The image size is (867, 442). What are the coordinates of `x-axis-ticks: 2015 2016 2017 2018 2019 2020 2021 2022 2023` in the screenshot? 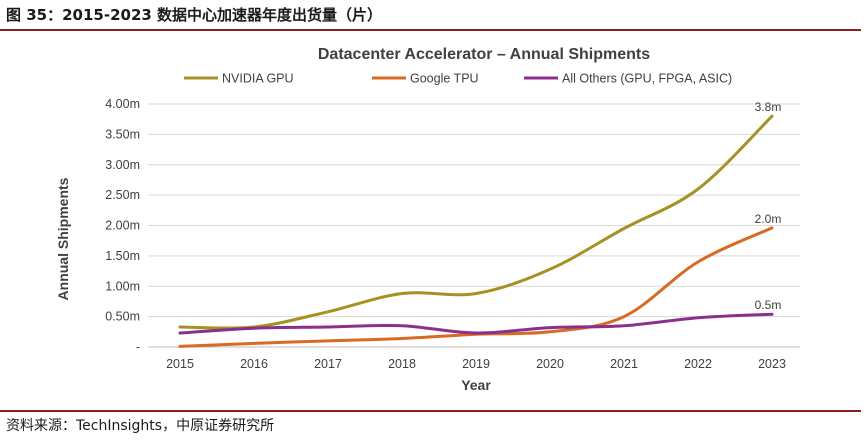 It's located at (476, 364).